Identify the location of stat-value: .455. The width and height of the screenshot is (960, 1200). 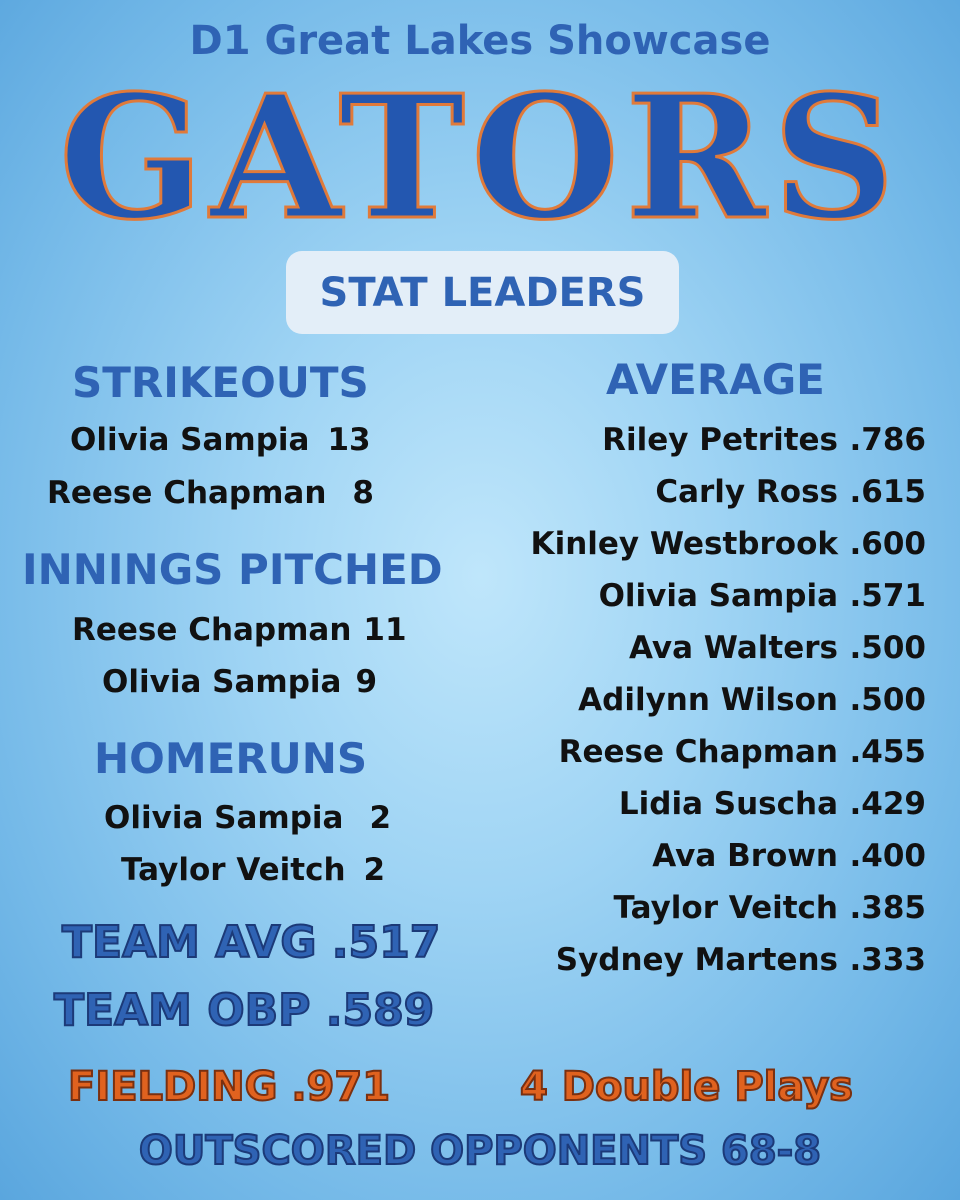
(888, 752).